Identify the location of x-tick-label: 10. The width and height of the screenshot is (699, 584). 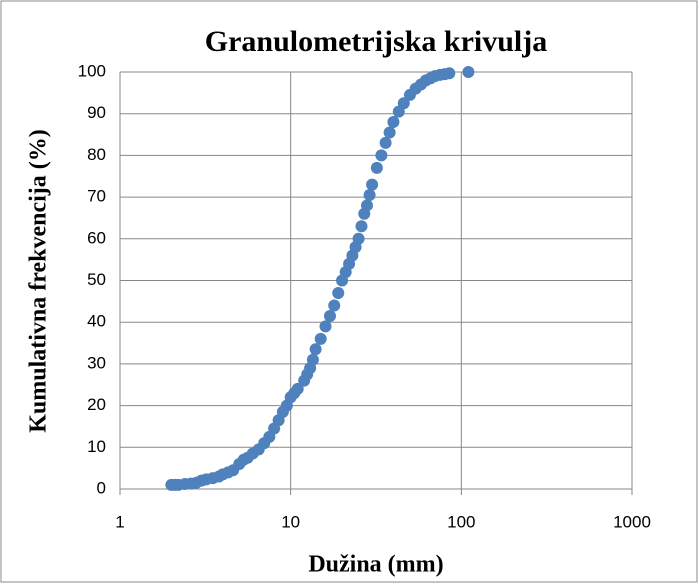
(290, 521).